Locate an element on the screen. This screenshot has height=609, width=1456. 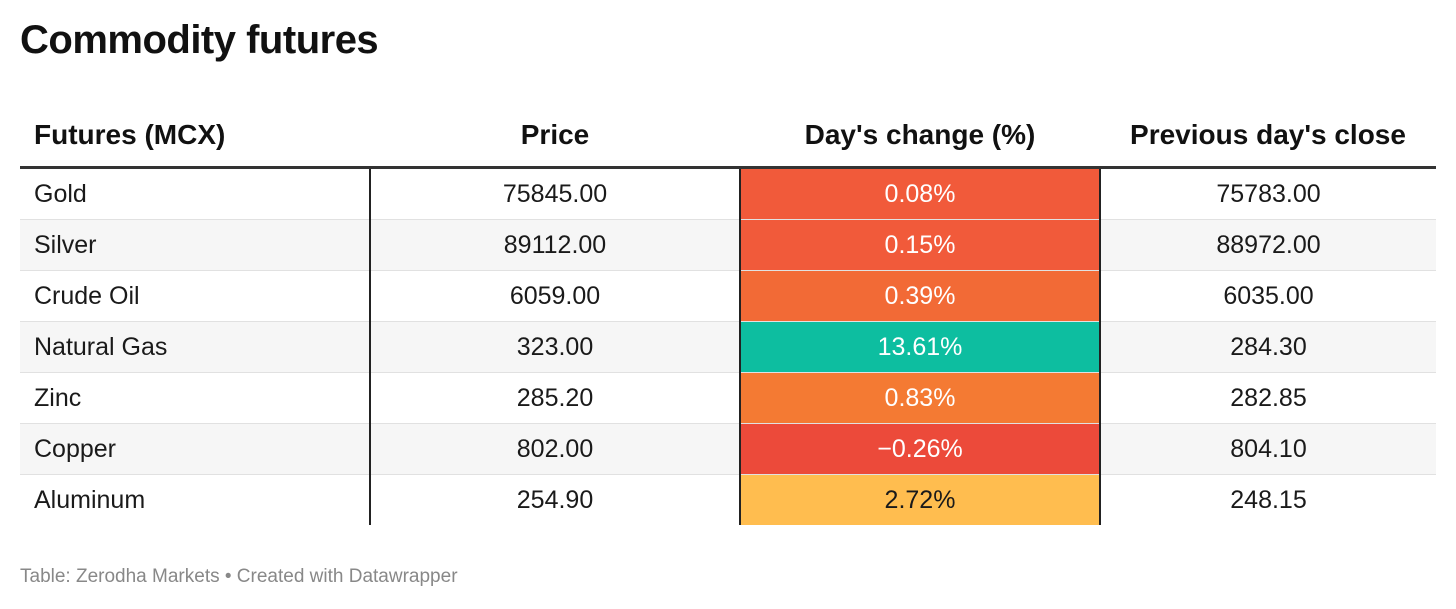
commodity-name-cell: Zinc is located at coordinates (195, 398).